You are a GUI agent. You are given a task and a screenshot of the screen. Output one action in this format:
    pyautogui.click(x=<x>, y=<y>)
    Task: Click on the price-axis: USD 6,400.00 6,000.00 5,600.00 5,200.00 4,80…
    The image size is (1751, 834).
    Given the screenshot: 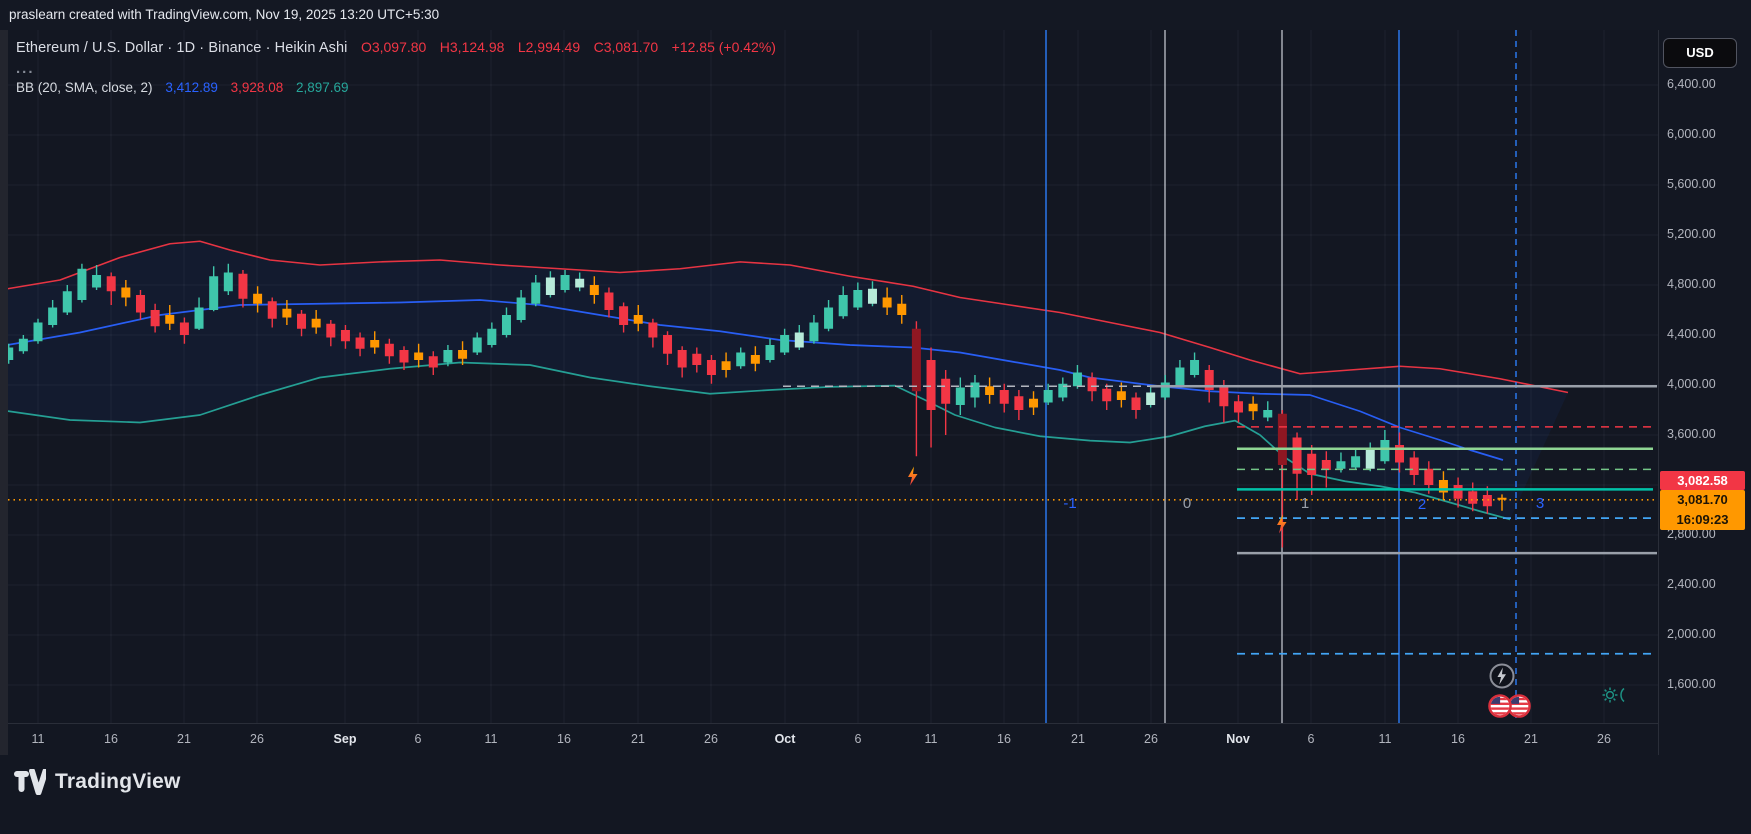 What is the action you would take?
    pyautogui.click(x=1704, y=392)
    